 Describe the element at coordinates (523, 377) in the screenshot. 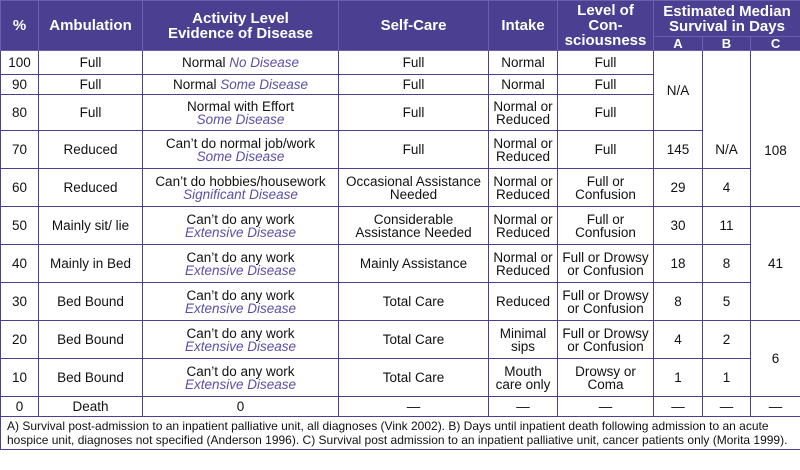

I see `row-intake: Mouth care only` at that location.